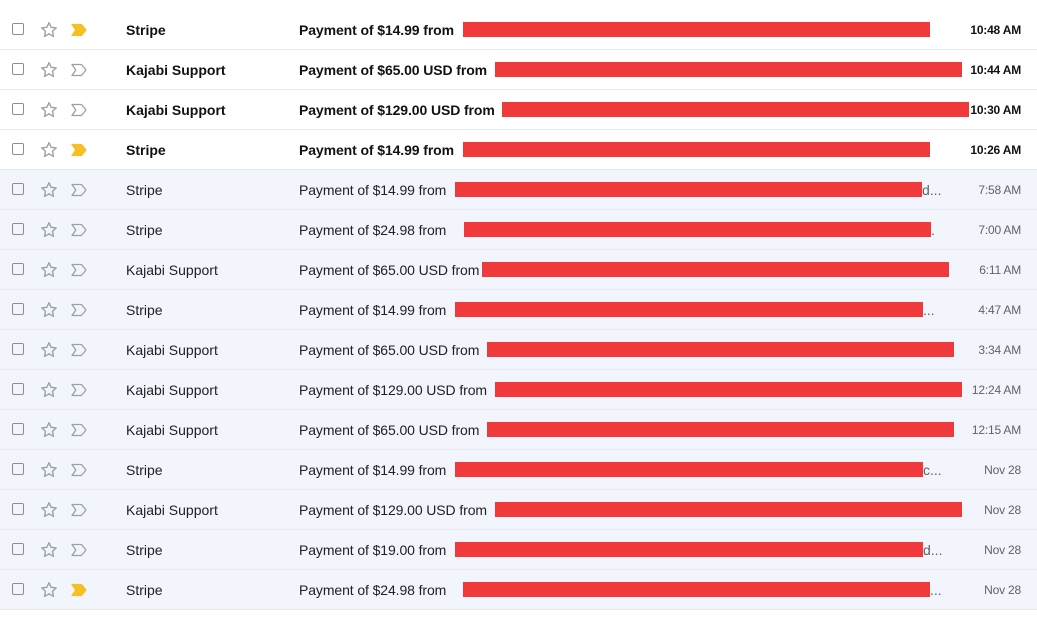  What do you see at coordinates (933, 230) in the screenshot?
I see `snippet-ellipsis: .` at bounding box center [933, 230].